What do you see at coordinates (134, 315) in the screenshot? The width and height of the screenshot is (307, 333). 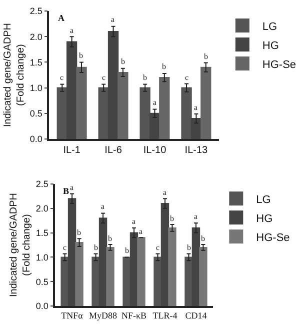 I see `x-tick-label: NF-κB` at bounding box center [134, 315].